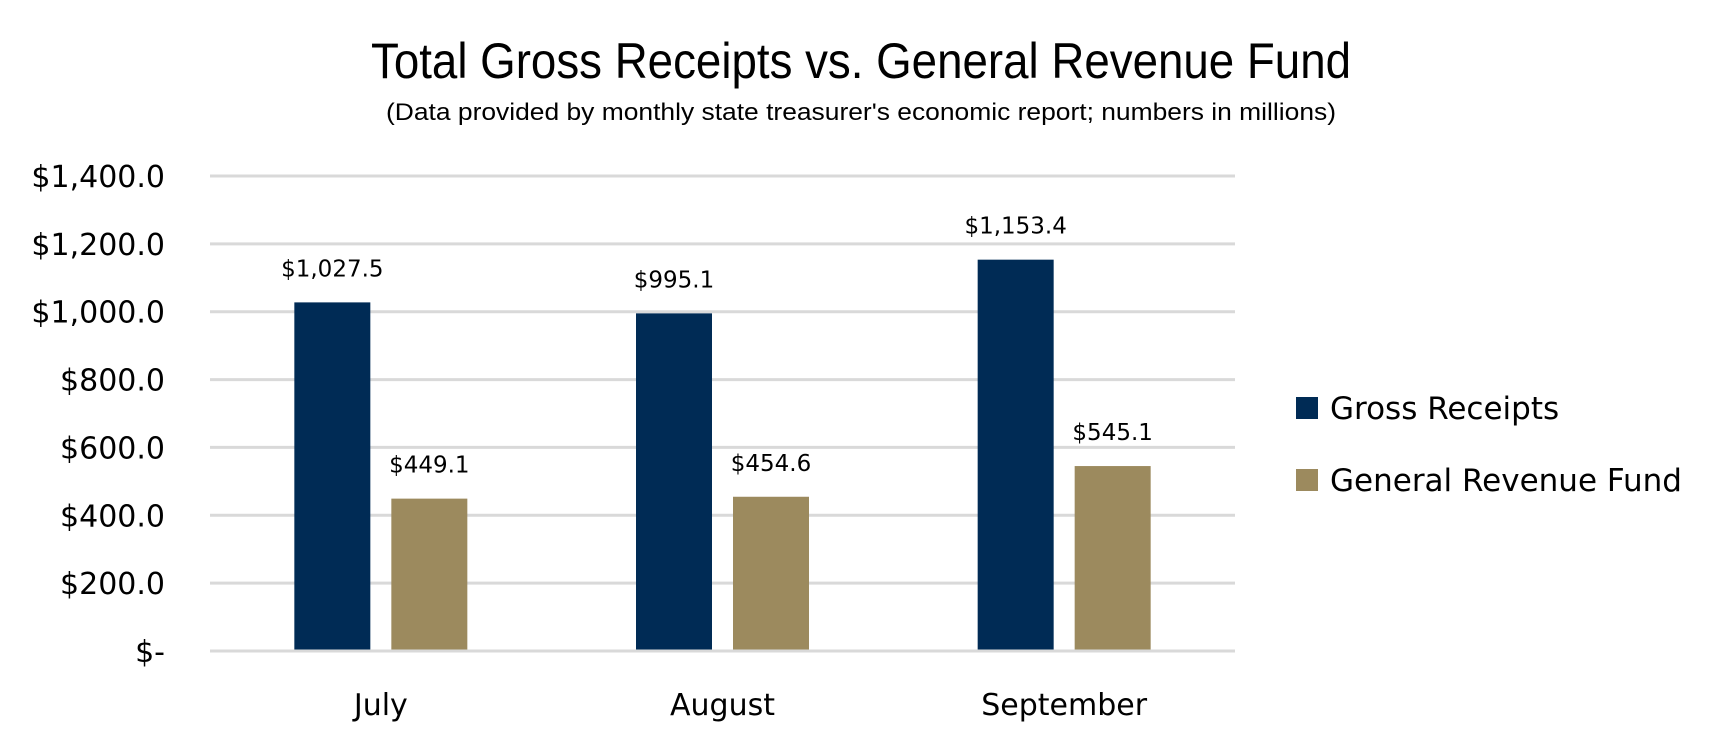  I want to click on bar-general-revenue-fund-august, so click(771, 573).